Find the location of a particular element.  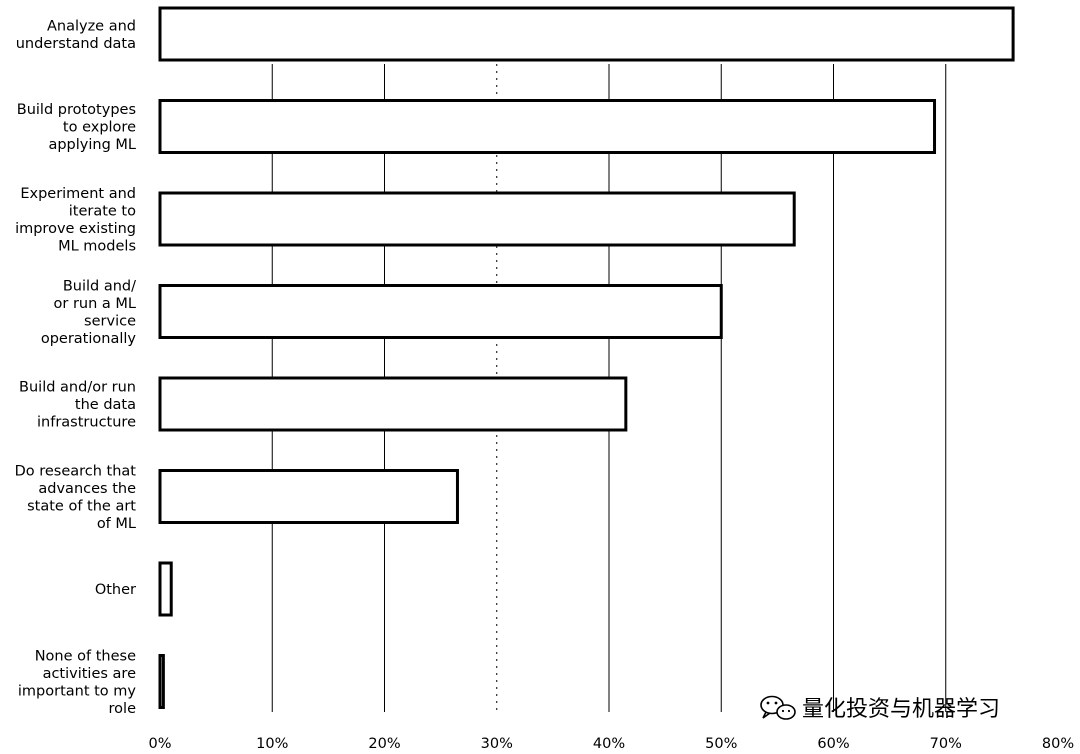

watermark: 量化投资与机器学习 is located at coordinates (880, 708).